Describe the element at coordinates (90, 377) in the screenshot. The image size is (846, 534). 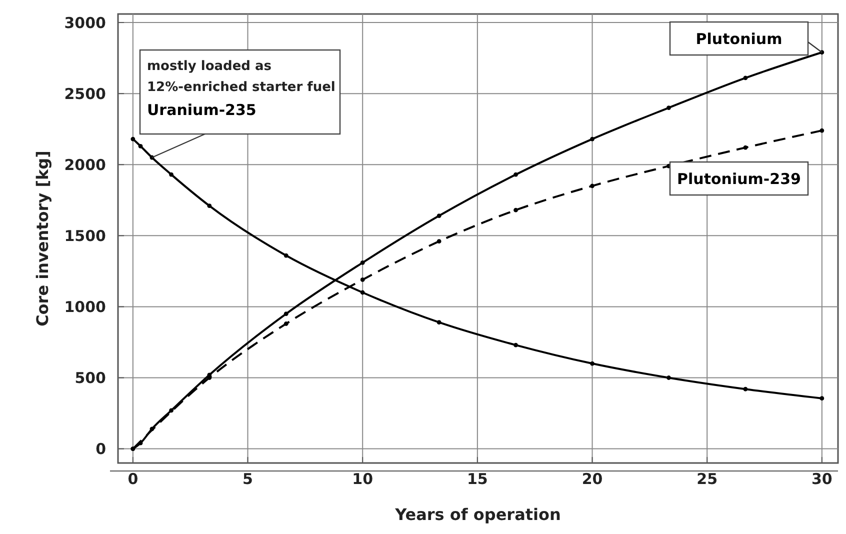
I see `y-tick-label: 500` at that location.